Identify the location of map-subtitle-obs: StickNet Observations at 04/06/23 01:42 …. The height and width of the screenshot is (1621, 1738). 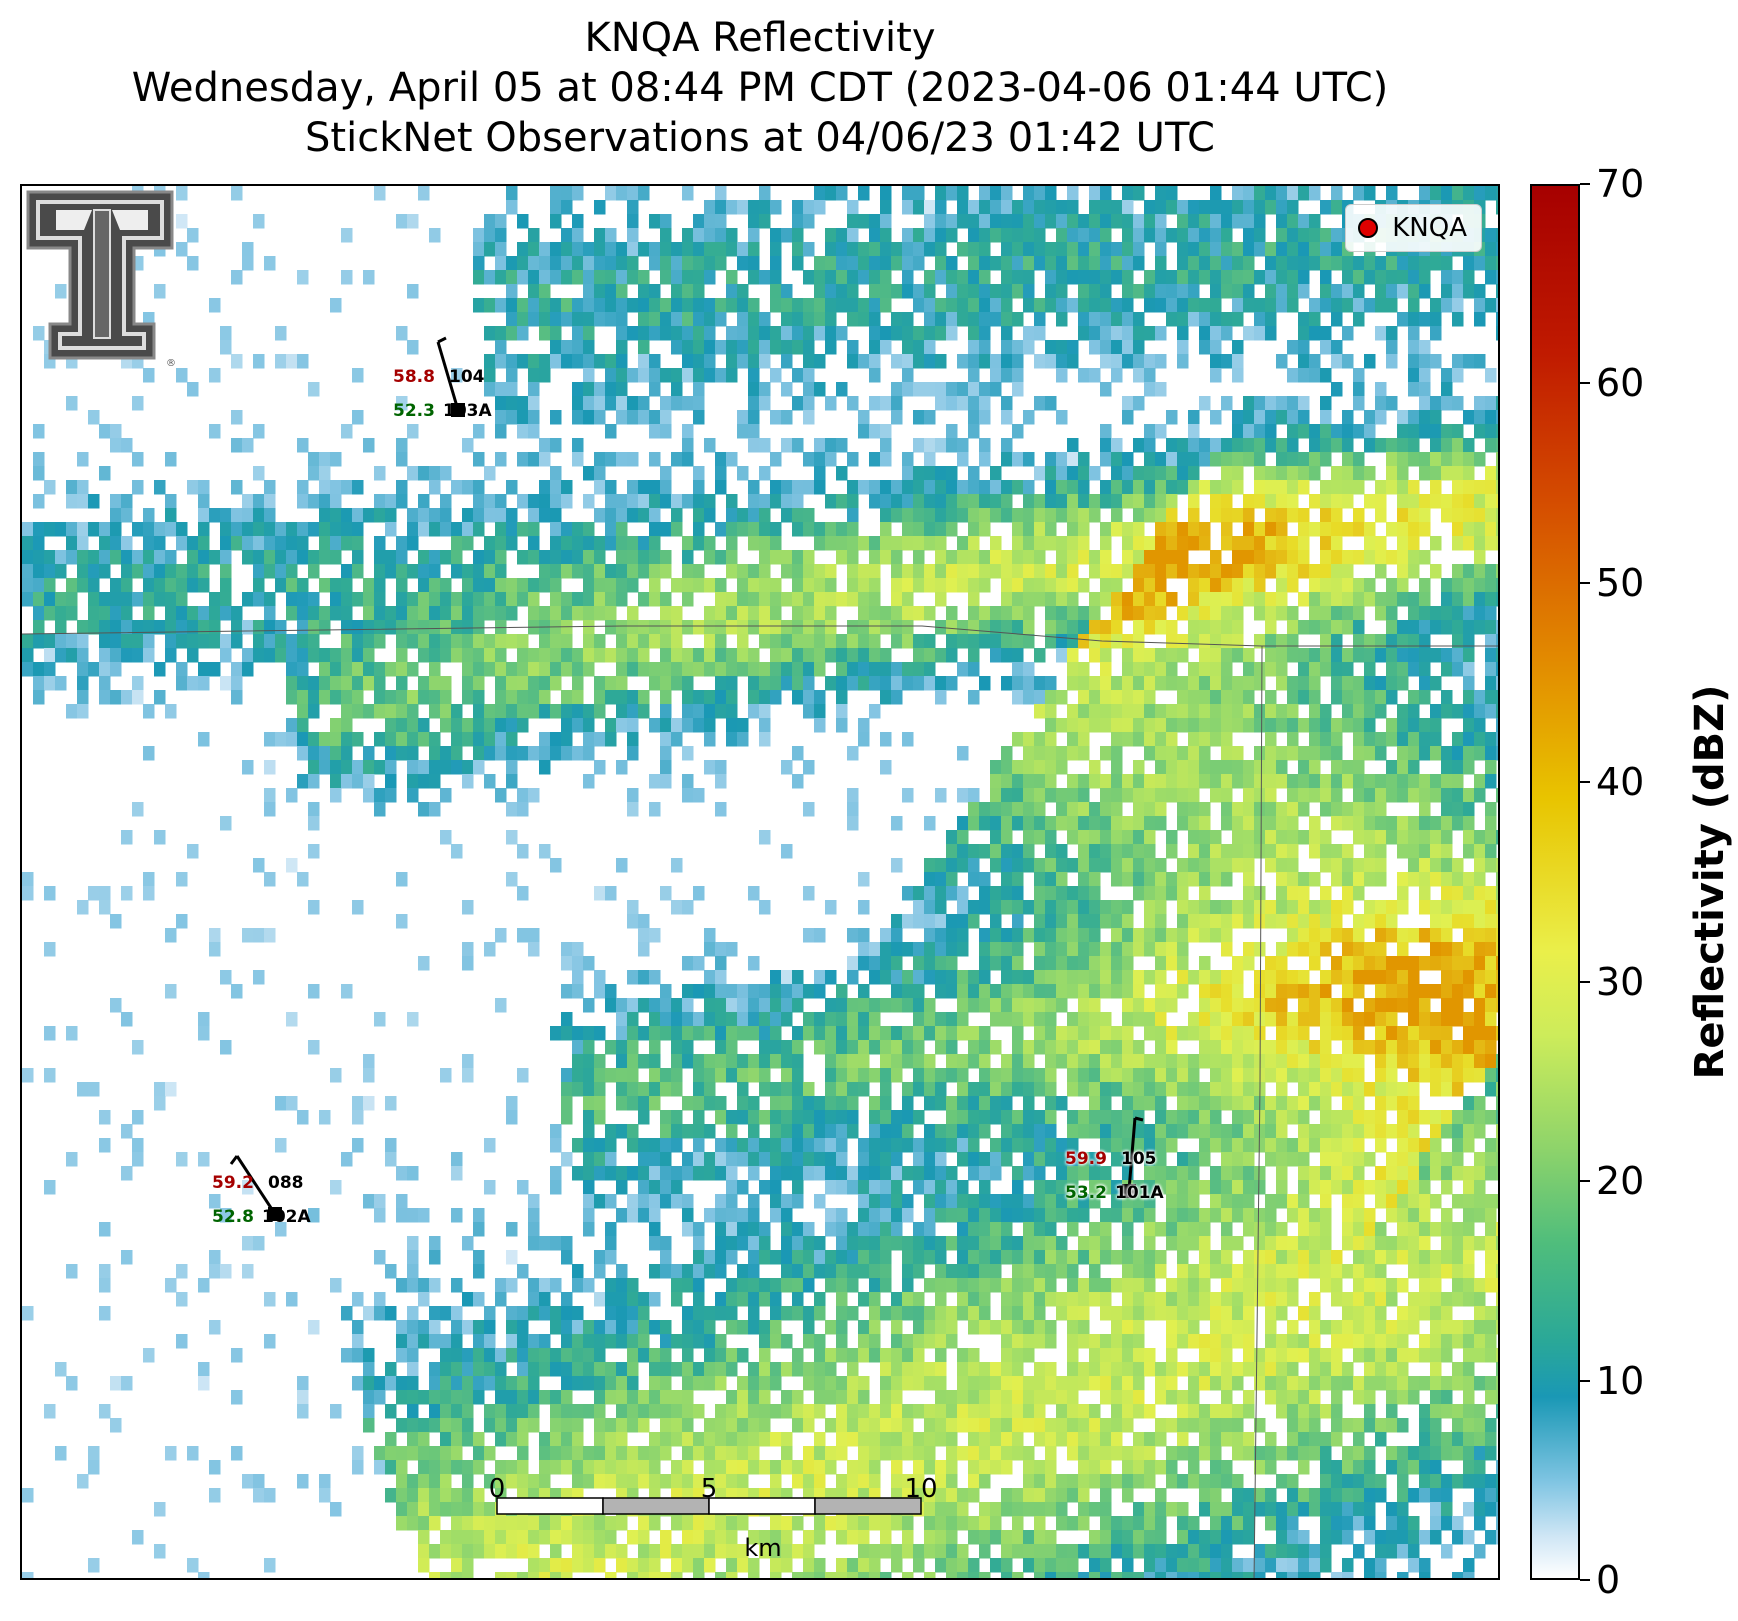
(760, 138).